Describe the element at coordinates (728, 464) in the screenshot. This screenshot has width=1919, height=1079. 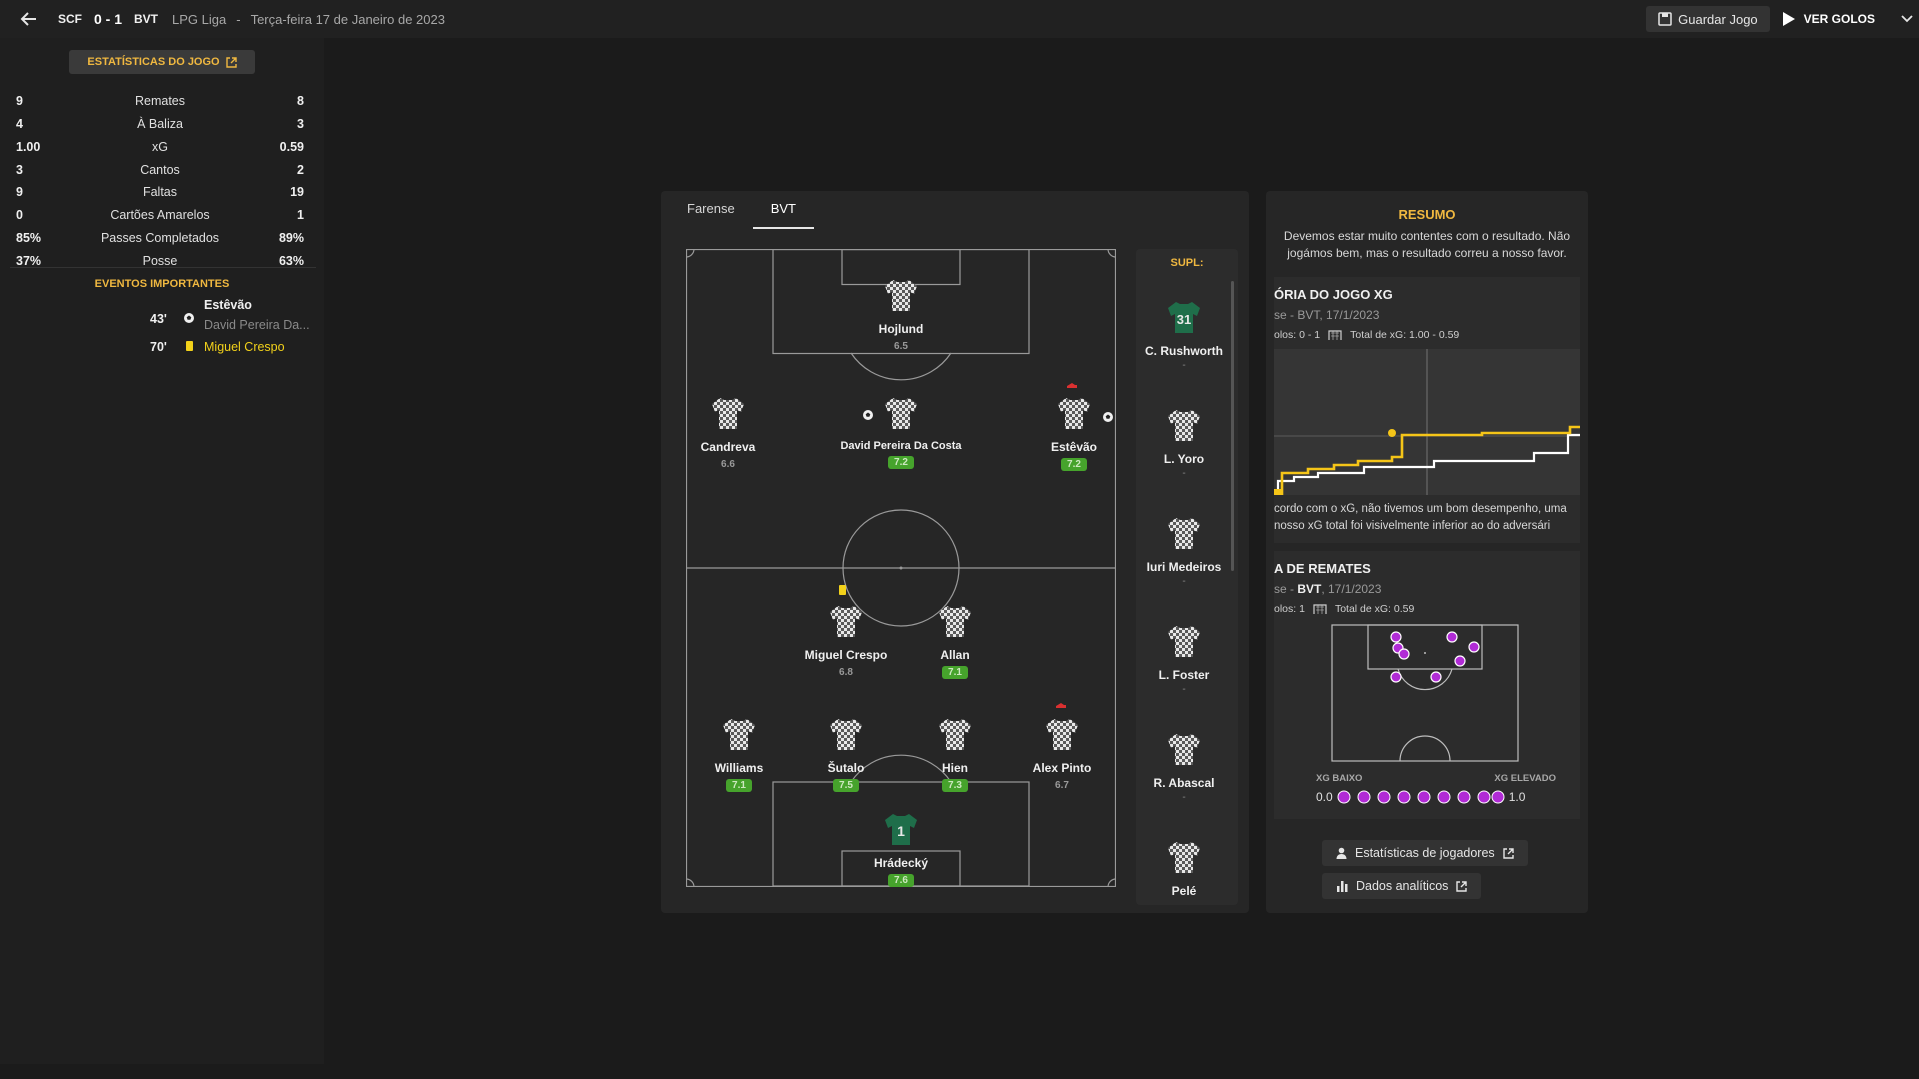
I see `player-rating: 6.6` at that location.